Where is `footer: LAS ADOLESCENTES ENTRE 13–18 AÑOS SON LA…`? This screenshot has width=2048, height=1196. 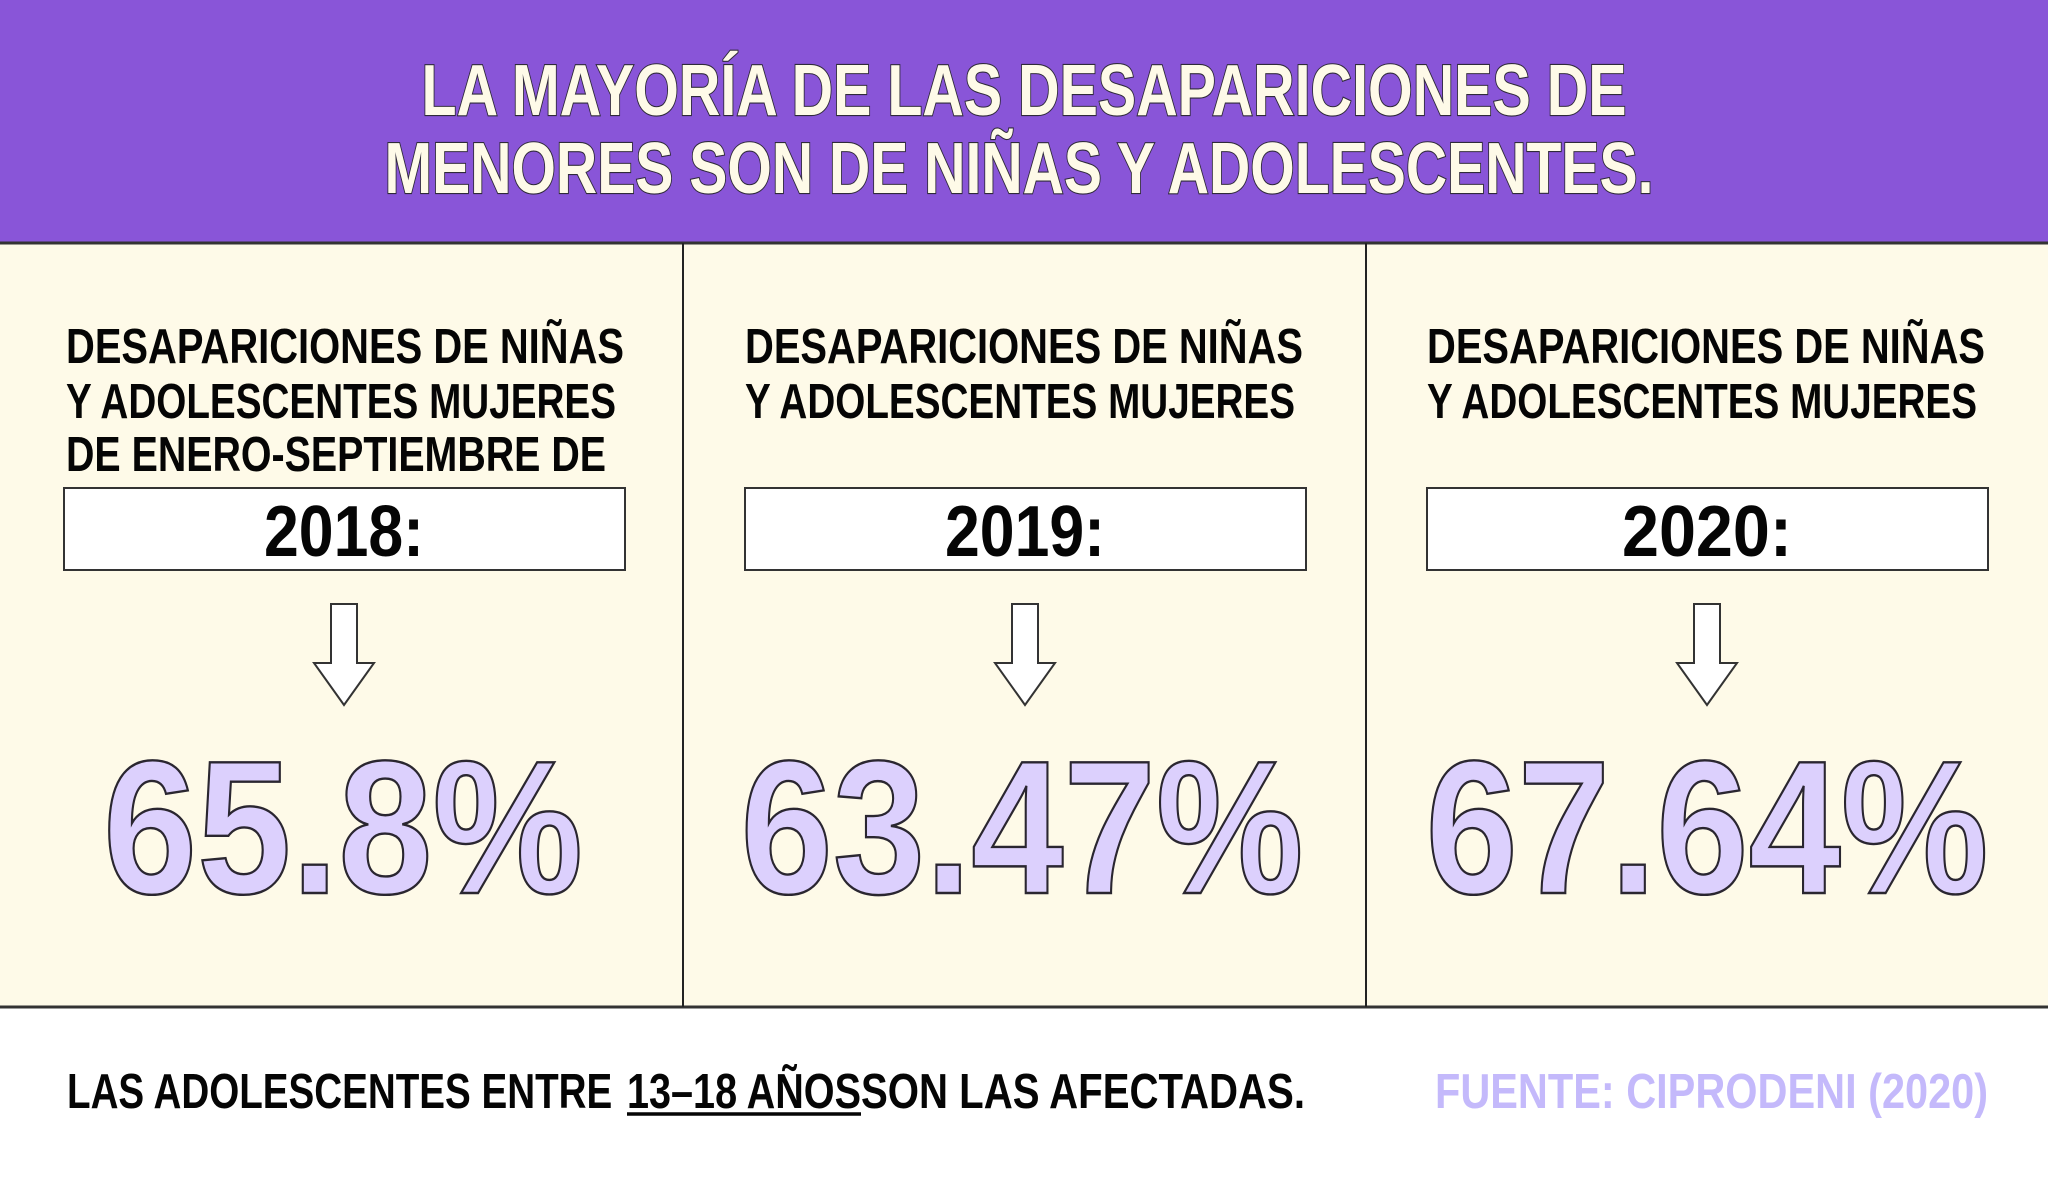
footer: LAS ADOLESCENTES ENTRE 13–18 AÑOS SON LA… is located at coordinates (1027, 1092).